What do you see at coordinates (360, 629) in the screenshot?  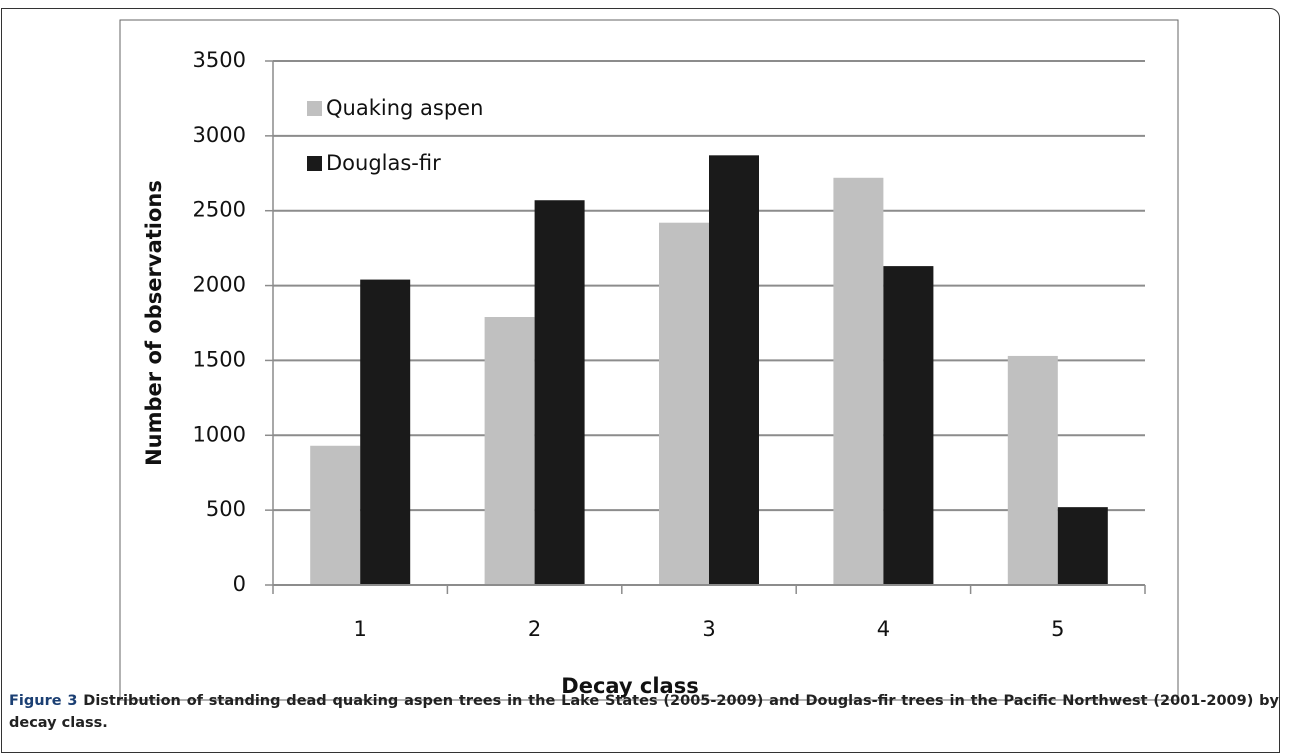 I see `x-tick-label: 1` at bounding box center [360, 629].